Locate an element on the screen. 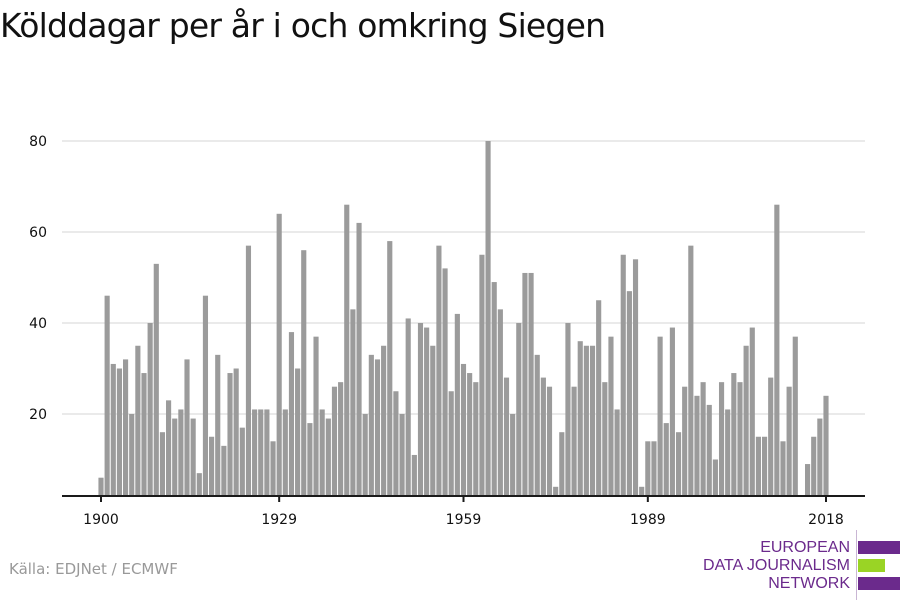 Image resolution: width=900 pixels, height=600 pixels. bar-1956 is located at coordinates (445, 382).